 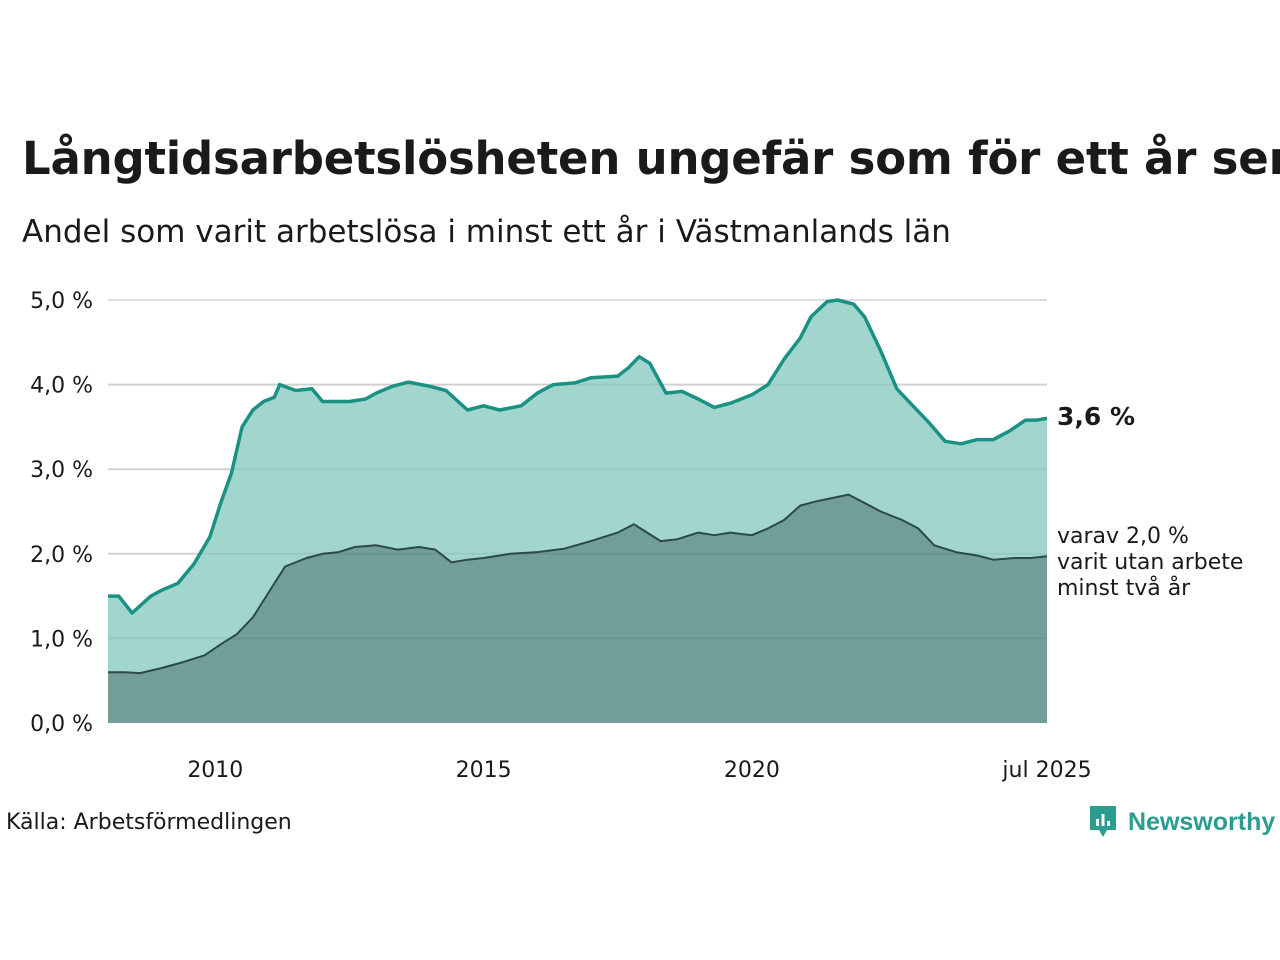 What do you see at coordinates (1123, 536) in the screenshot?
I see `sub-annotation-line: varav 2,0 %` at bounding box center [1123, 536].